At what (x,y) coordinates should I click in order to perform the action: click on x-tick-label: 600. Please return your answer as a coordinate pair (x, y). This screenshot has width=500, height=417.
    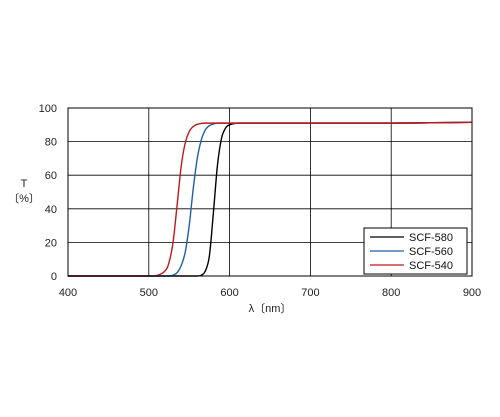
    Looking at the image, I should click on (229, 293).